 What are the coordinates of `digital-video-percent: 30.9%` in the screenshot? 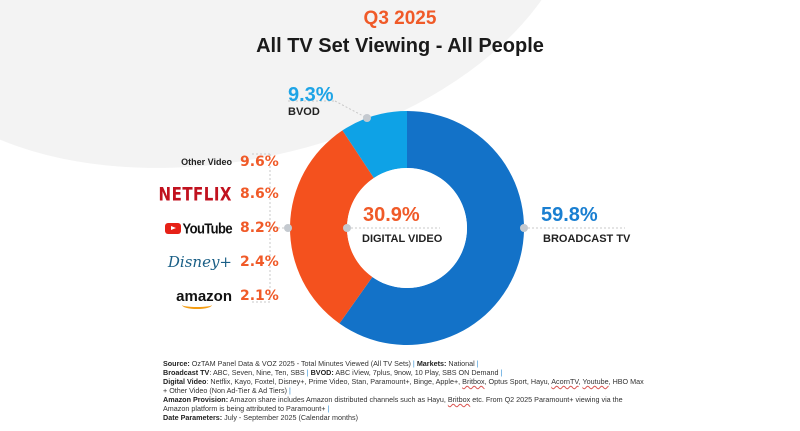 It's located at (391, 215).